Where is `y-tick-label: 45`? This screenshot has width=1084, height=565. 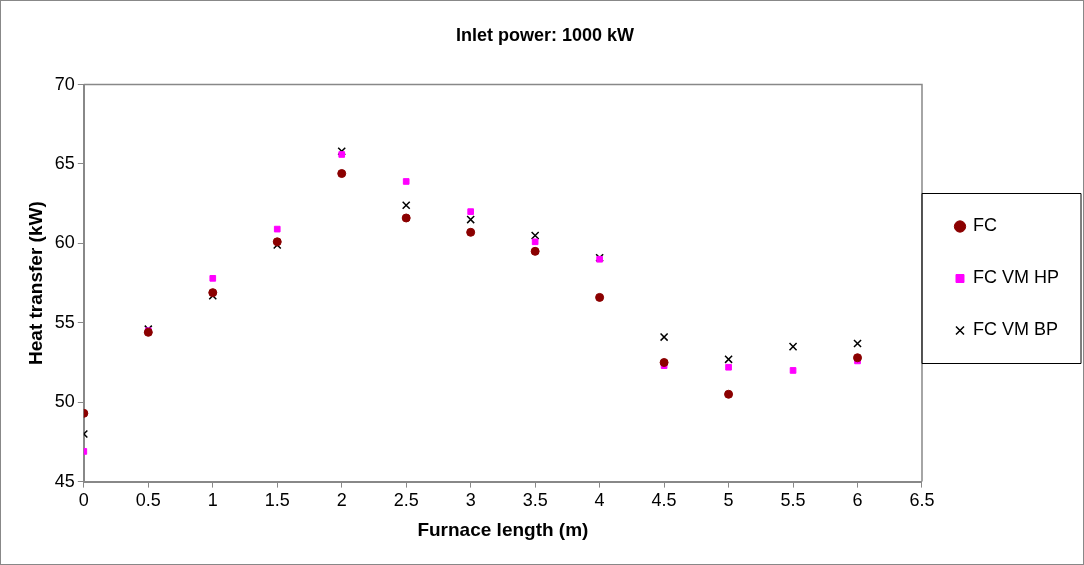 y-tick-label: 45 is located at coordinates (64, 480).